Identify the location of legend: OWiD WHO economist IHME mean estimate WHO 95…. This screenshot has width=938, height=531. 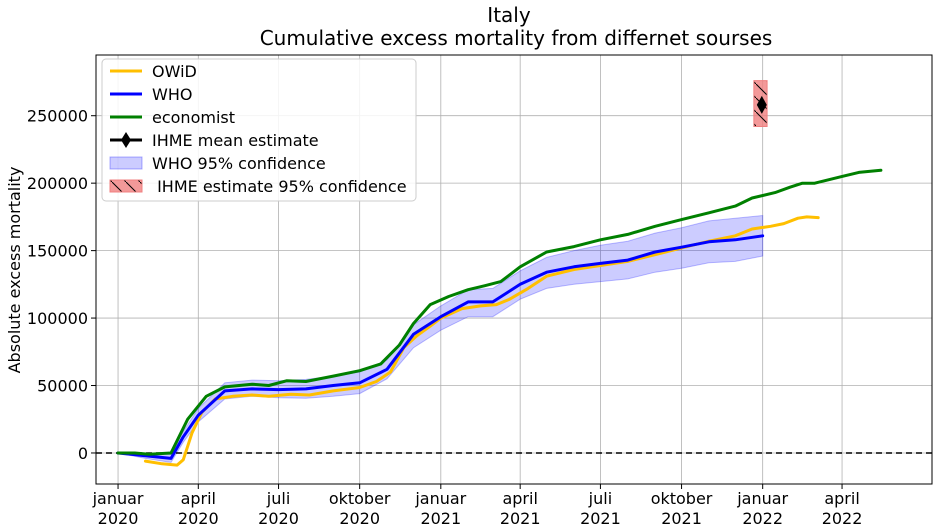
(259, 130).